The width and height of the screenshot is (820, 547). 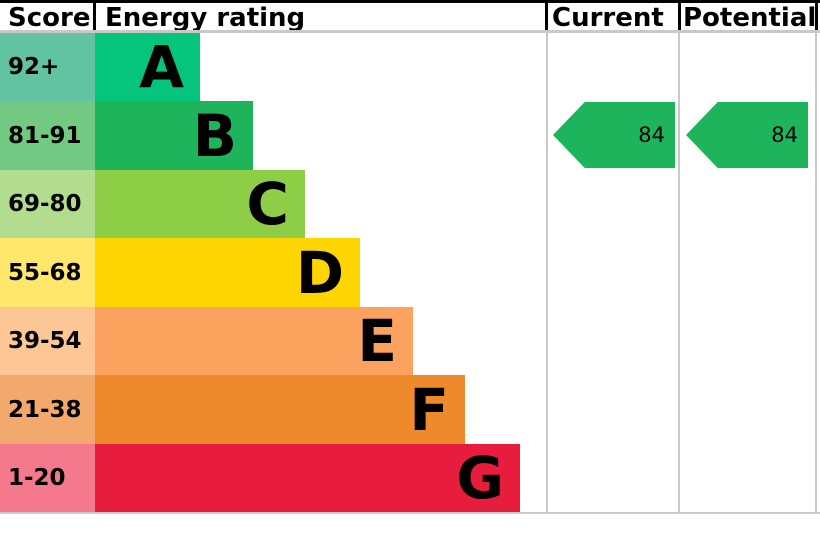 What do you see at coordinates (161, 67) in the screenshot?
I see `band-letter: A` at bounding box center [161, 67].